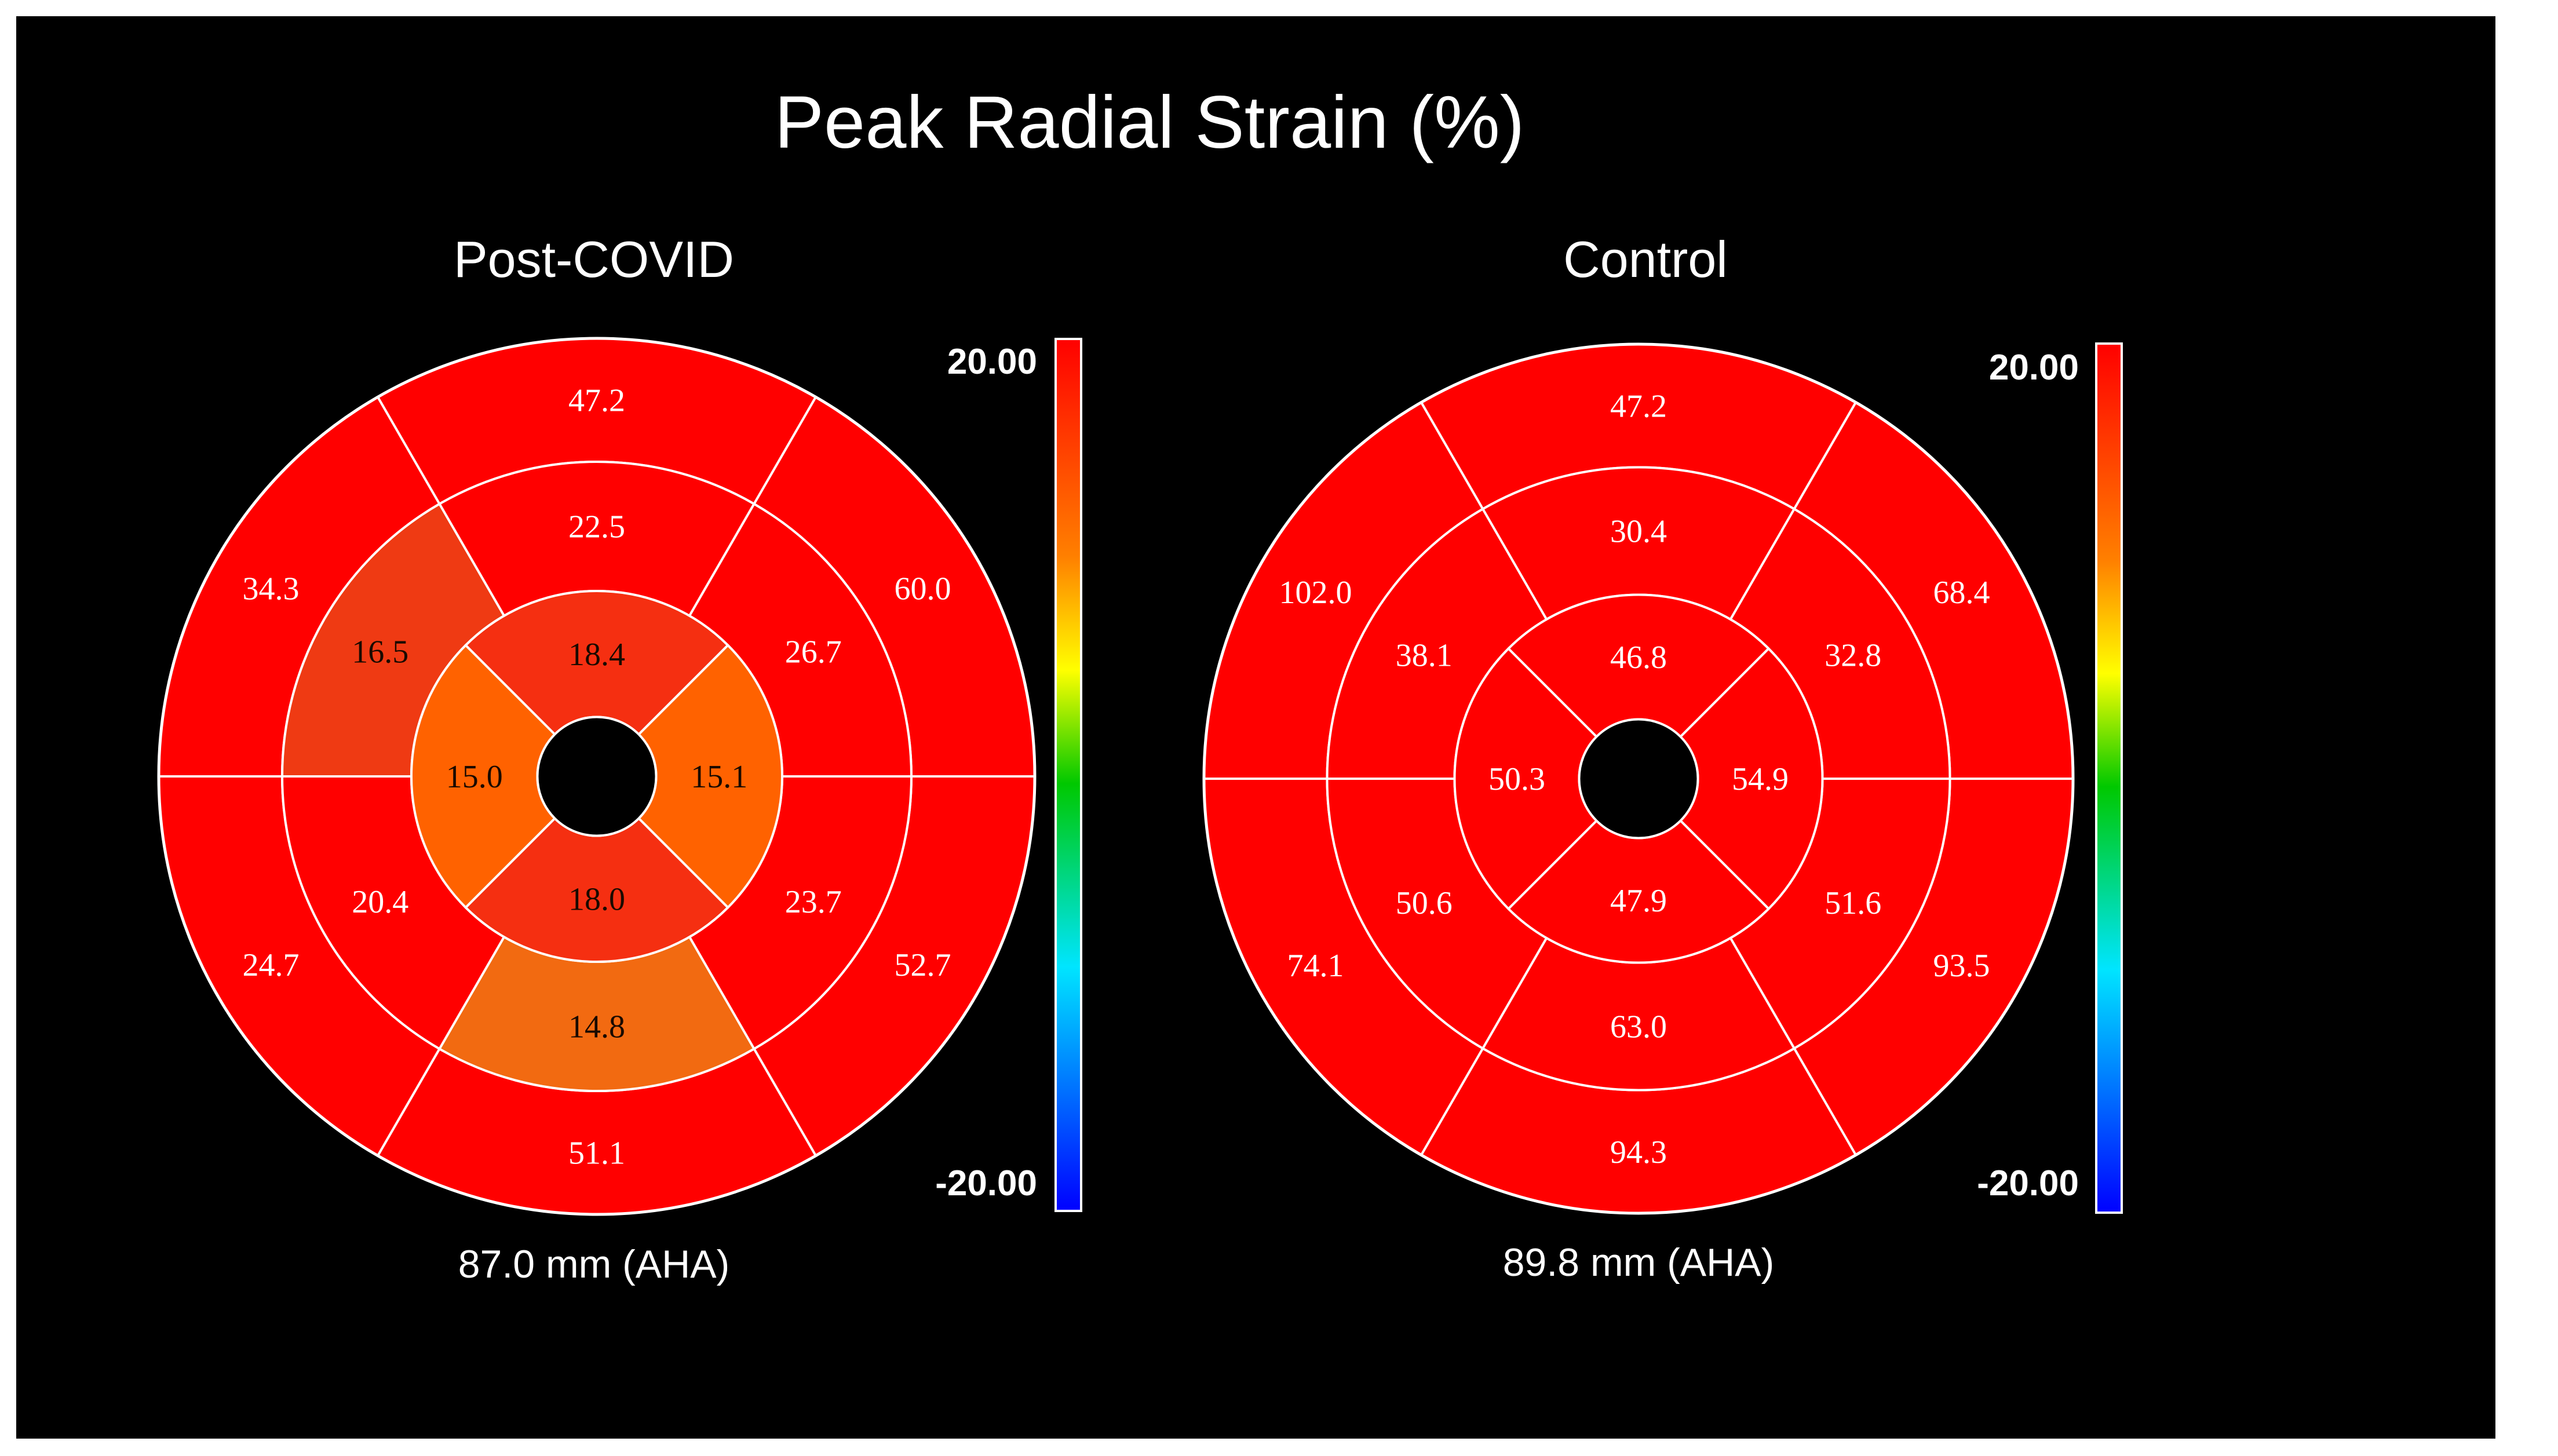 The height and width of the screenshot is (1456, 2558). What do you see at coordinates (1638, 901) in the screenshot?
I see `apical-segment-value: 47.9` at bounding box center [1638, 901].